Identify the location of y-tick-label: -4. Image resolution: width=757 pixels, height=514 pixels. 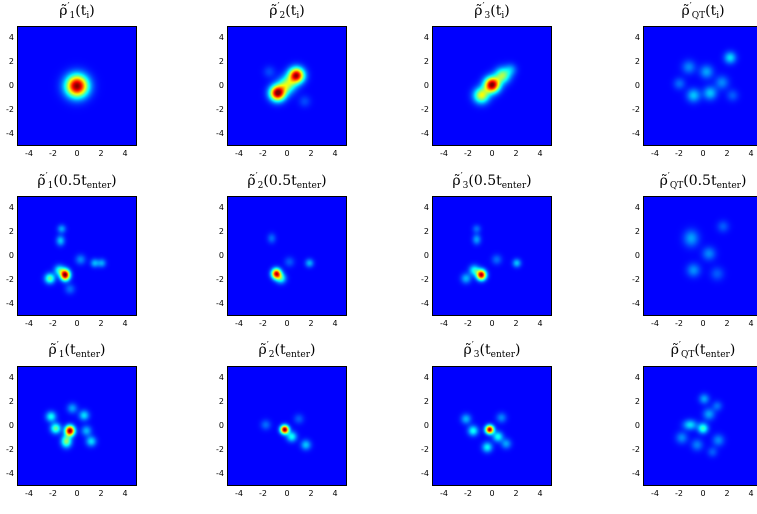
(220, 303).